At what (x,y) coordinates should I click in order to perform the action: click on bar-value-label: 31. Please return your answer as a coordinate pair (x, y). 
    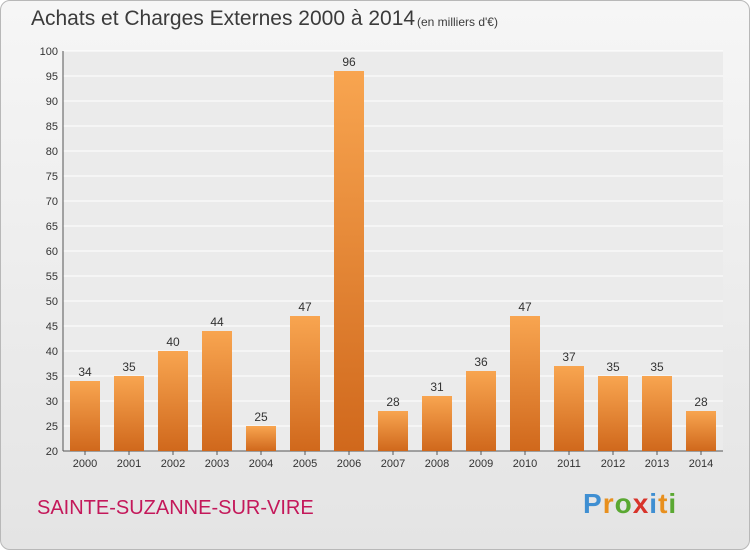
    Looking at the image, I should click on (437, 387).